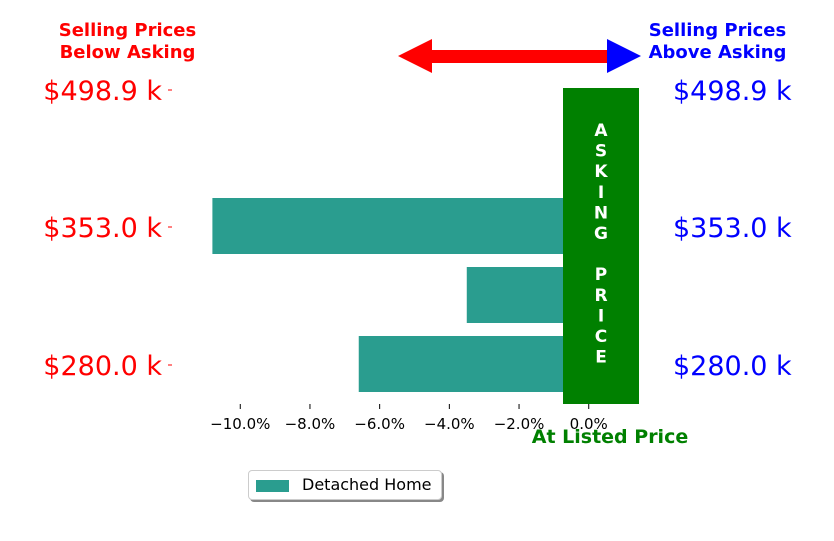 The image size is (834, 541). I want to click on right-ytick-label-1: $353.0 k, so click(732, 228).